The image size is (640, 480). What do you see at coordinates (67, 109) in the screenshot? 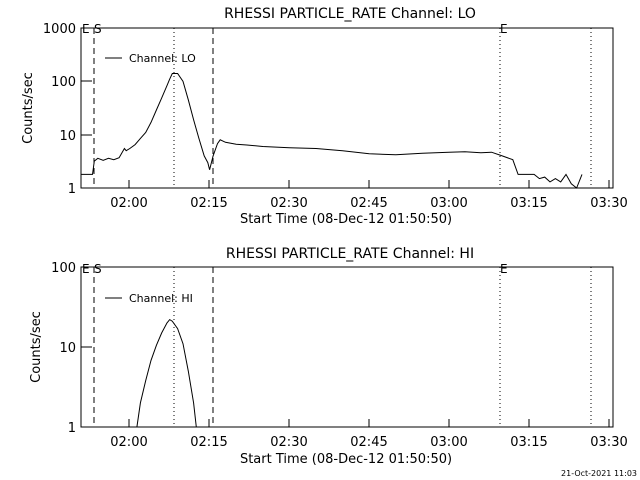
I see `y-axis: 1 10 100 1000` at bounding box center [67, 109].